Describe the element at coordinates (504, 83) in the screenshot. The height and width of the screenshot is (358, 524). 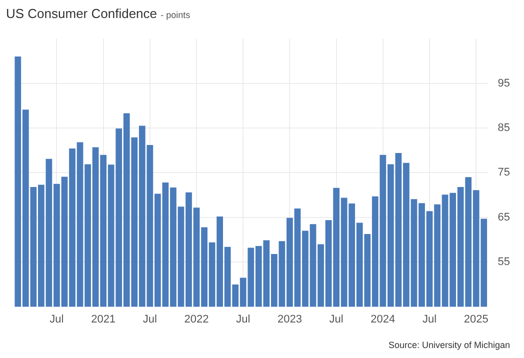
I see `y-tick-label: 95` at that location.